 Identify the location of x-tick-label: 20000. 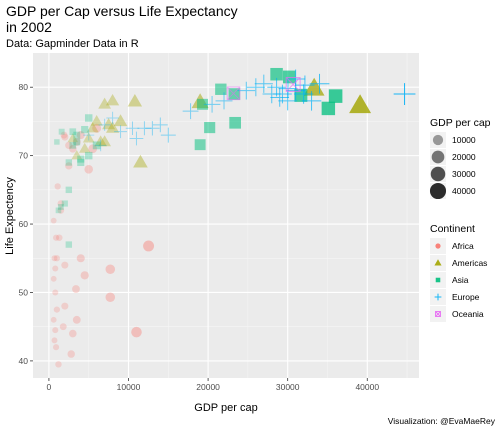
(208, 387).